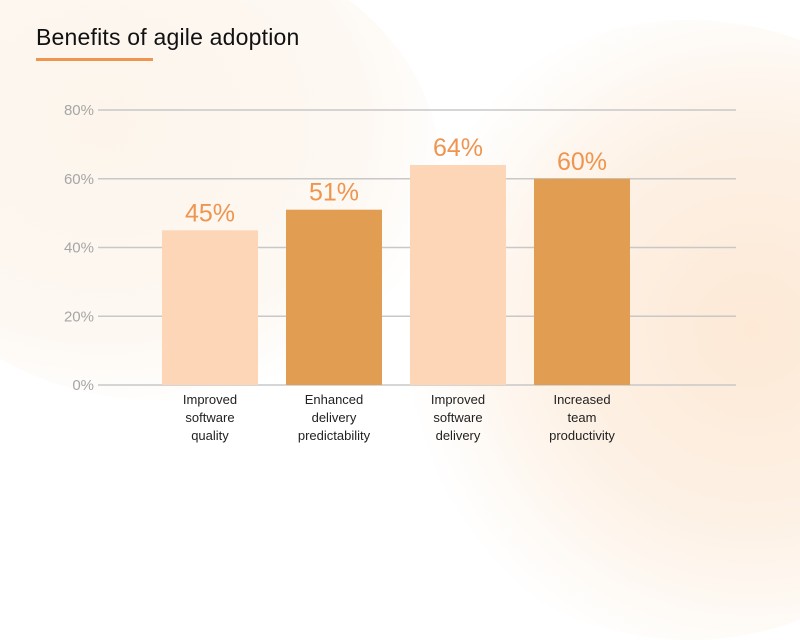 This screenshot has width=800, height=640. What do you see at coordinates (210, 435) in the screenshot?
I see `x-tick-label-line: quality` at bounding box center [210, 435].